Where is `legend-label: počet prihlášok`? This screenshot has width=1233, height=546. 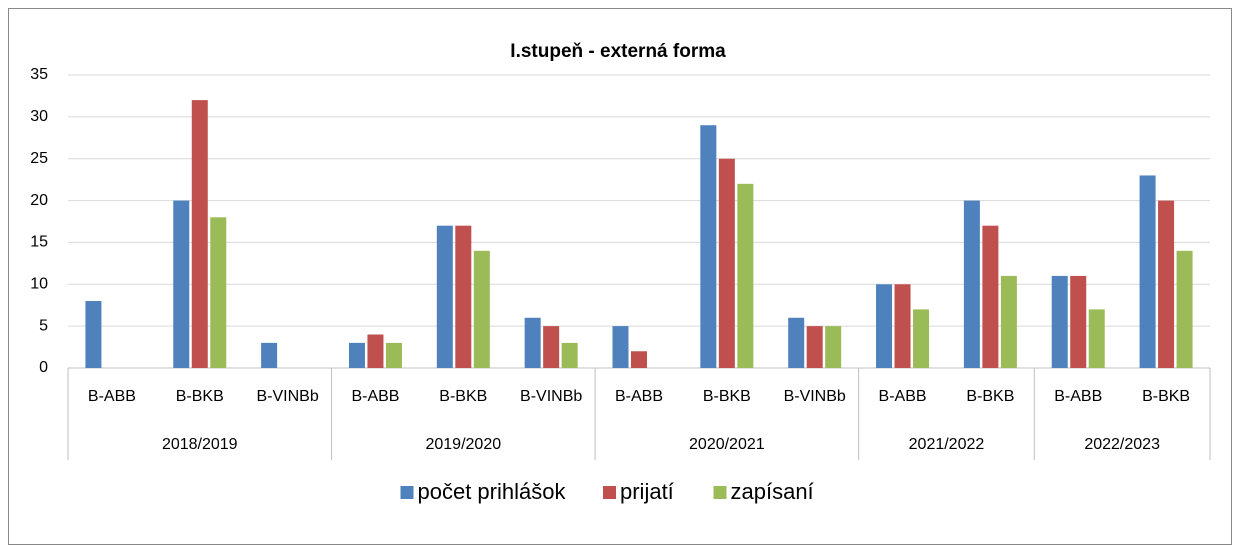
legend-label: počet prihlášok is located at coordinates (492, 491).